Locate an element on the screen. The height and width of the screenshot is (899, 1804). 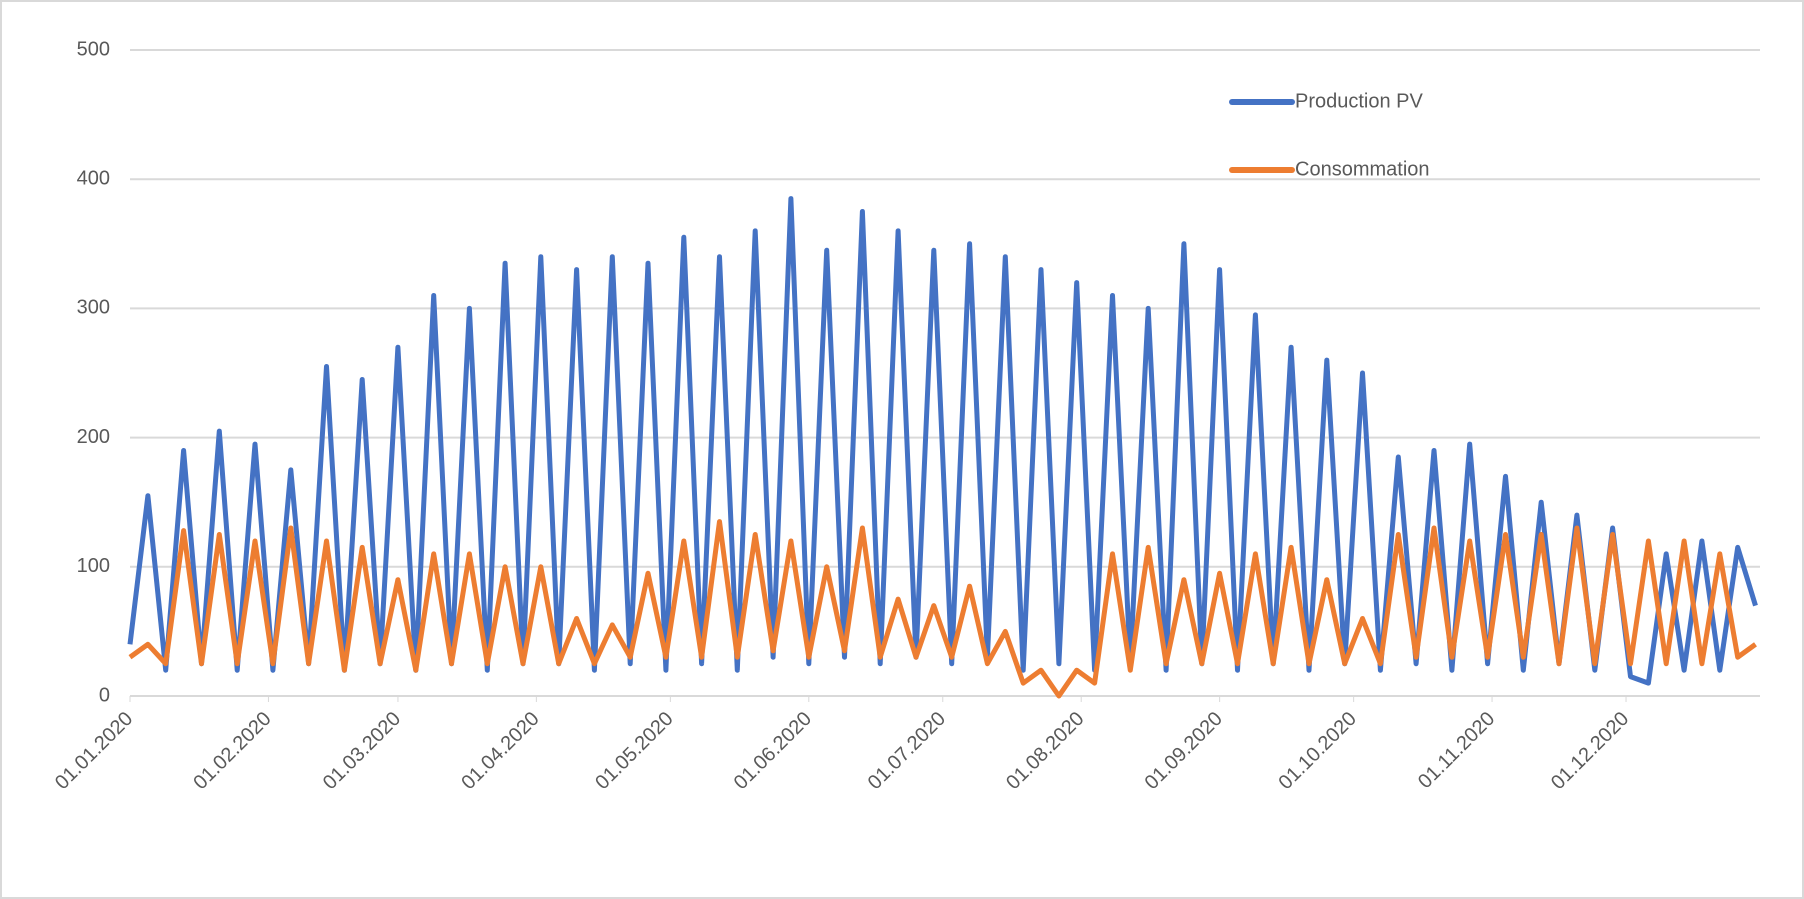
legend-label: Consommation is located at coordinates (1362, 169).